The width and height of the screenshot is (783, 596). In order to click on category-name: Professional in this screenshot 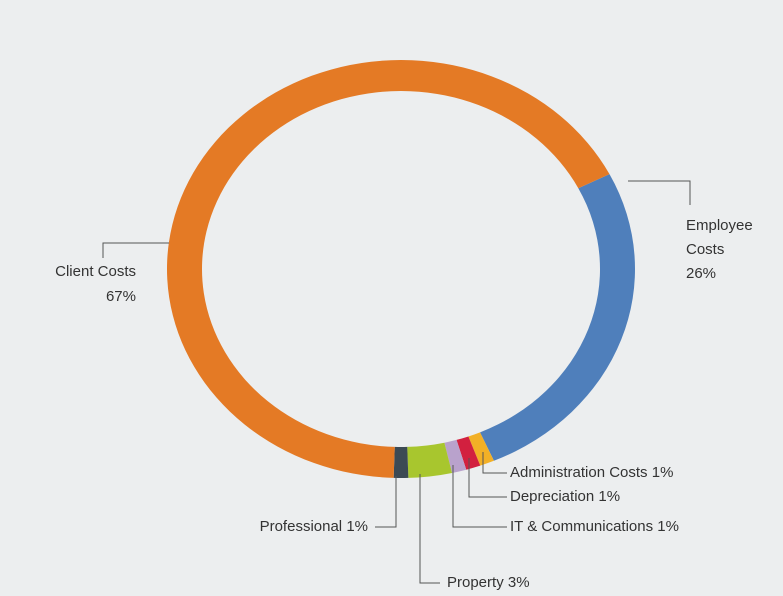, I will do `click(301, 526)`.